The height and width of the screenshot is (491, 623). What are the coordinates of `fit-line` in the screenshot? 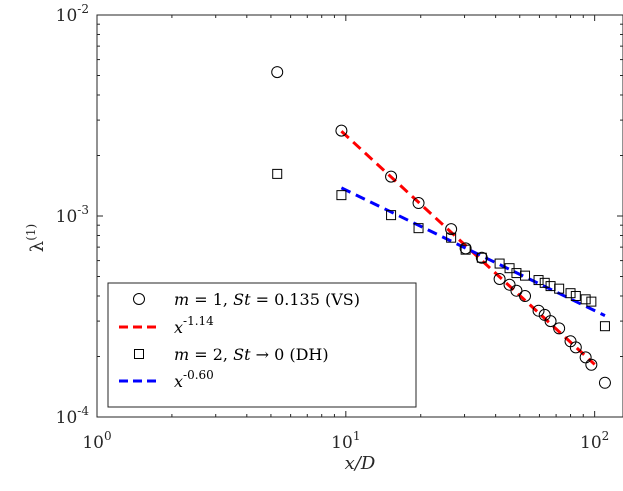 It's located at (473, 251).